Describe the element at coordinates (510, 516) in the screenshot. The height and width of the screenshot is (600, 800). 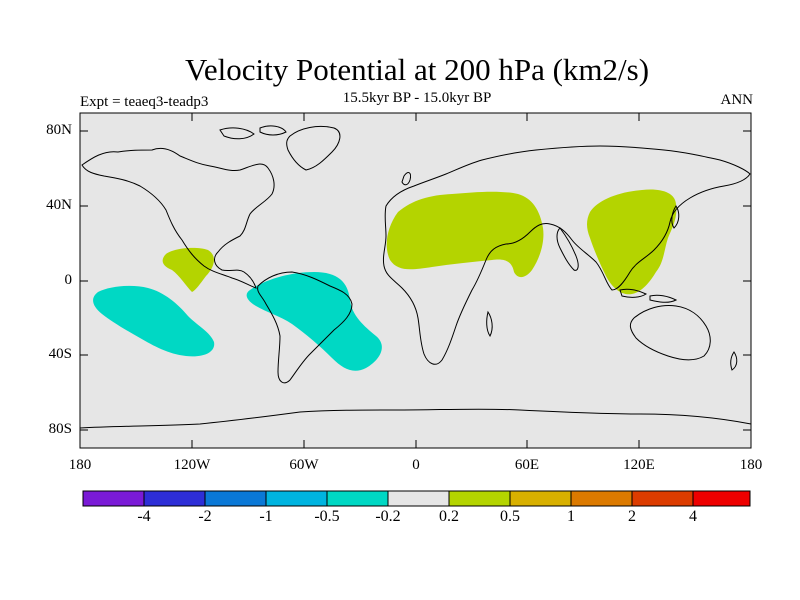
I see `colorbar-label: 0.5` at that location.